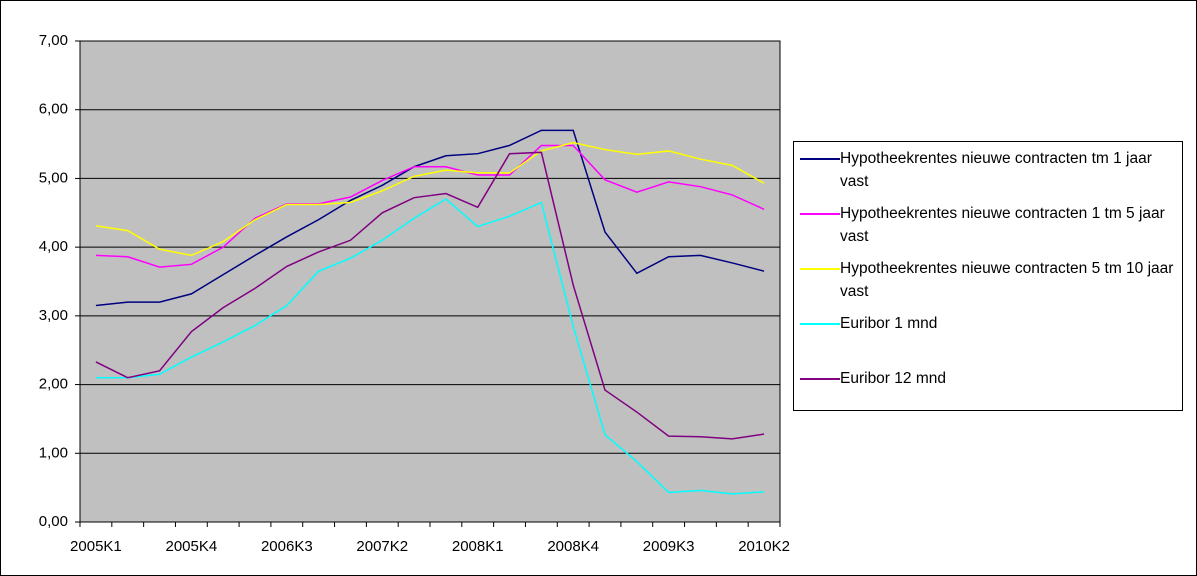  What do you see at coordinates (573, 546) in the screenshot?
I see `x-tick-label: 2008K4` at bounding box center [573, 546].